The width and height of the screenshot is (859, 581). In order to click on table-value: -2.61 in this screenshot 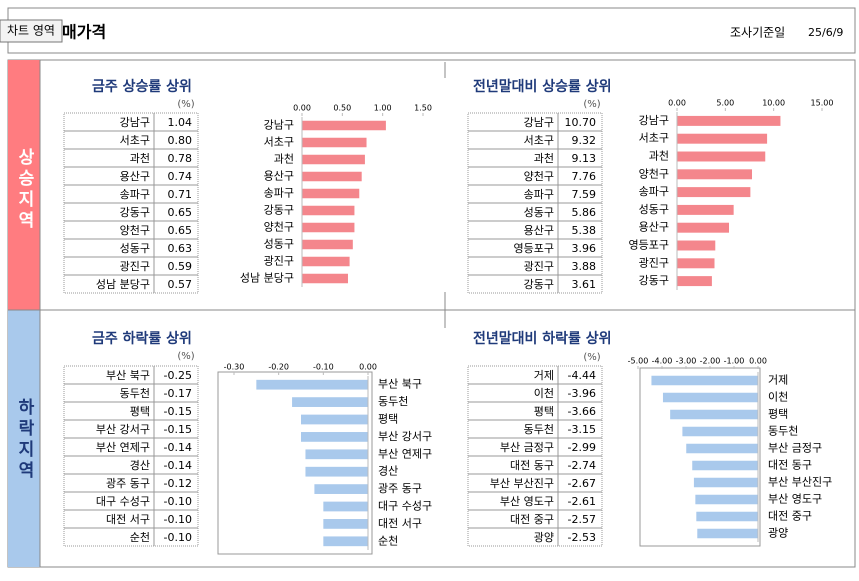, I will do `click(582, 501)`.